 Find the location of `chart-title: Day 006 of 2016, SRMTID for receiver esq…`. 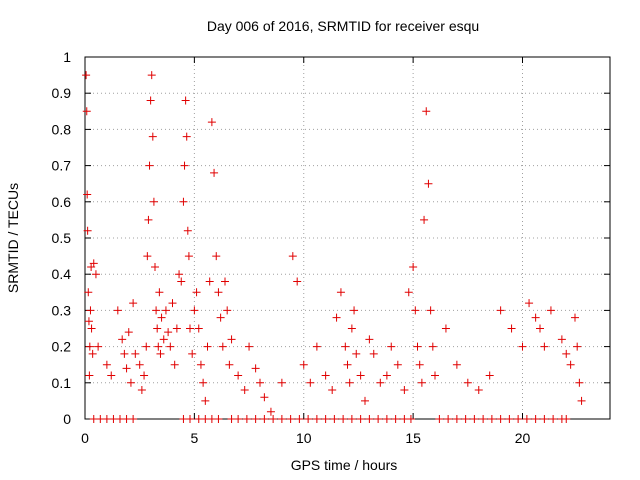

chart-title: Day 006 of 2016, SRMTID for receiver esq… is located at coordinates (343, 26).